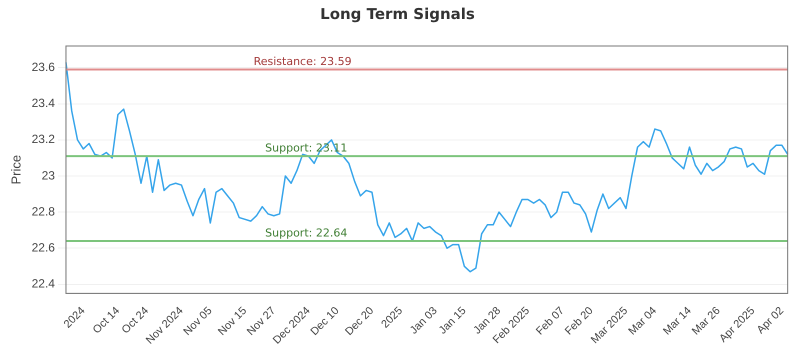  Describe the element at coordinates (306, 233) in the screenshot. I see `ref-line-label: Support: 22.64` at that location.